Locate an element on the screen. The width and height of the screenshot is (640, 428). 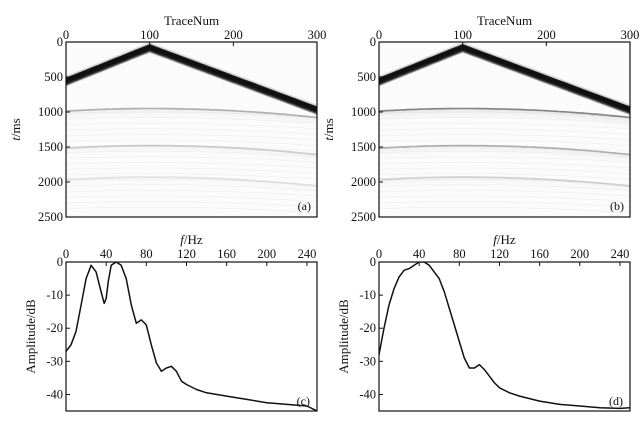
panel-label: (c) is located at coordinates (303, 401).